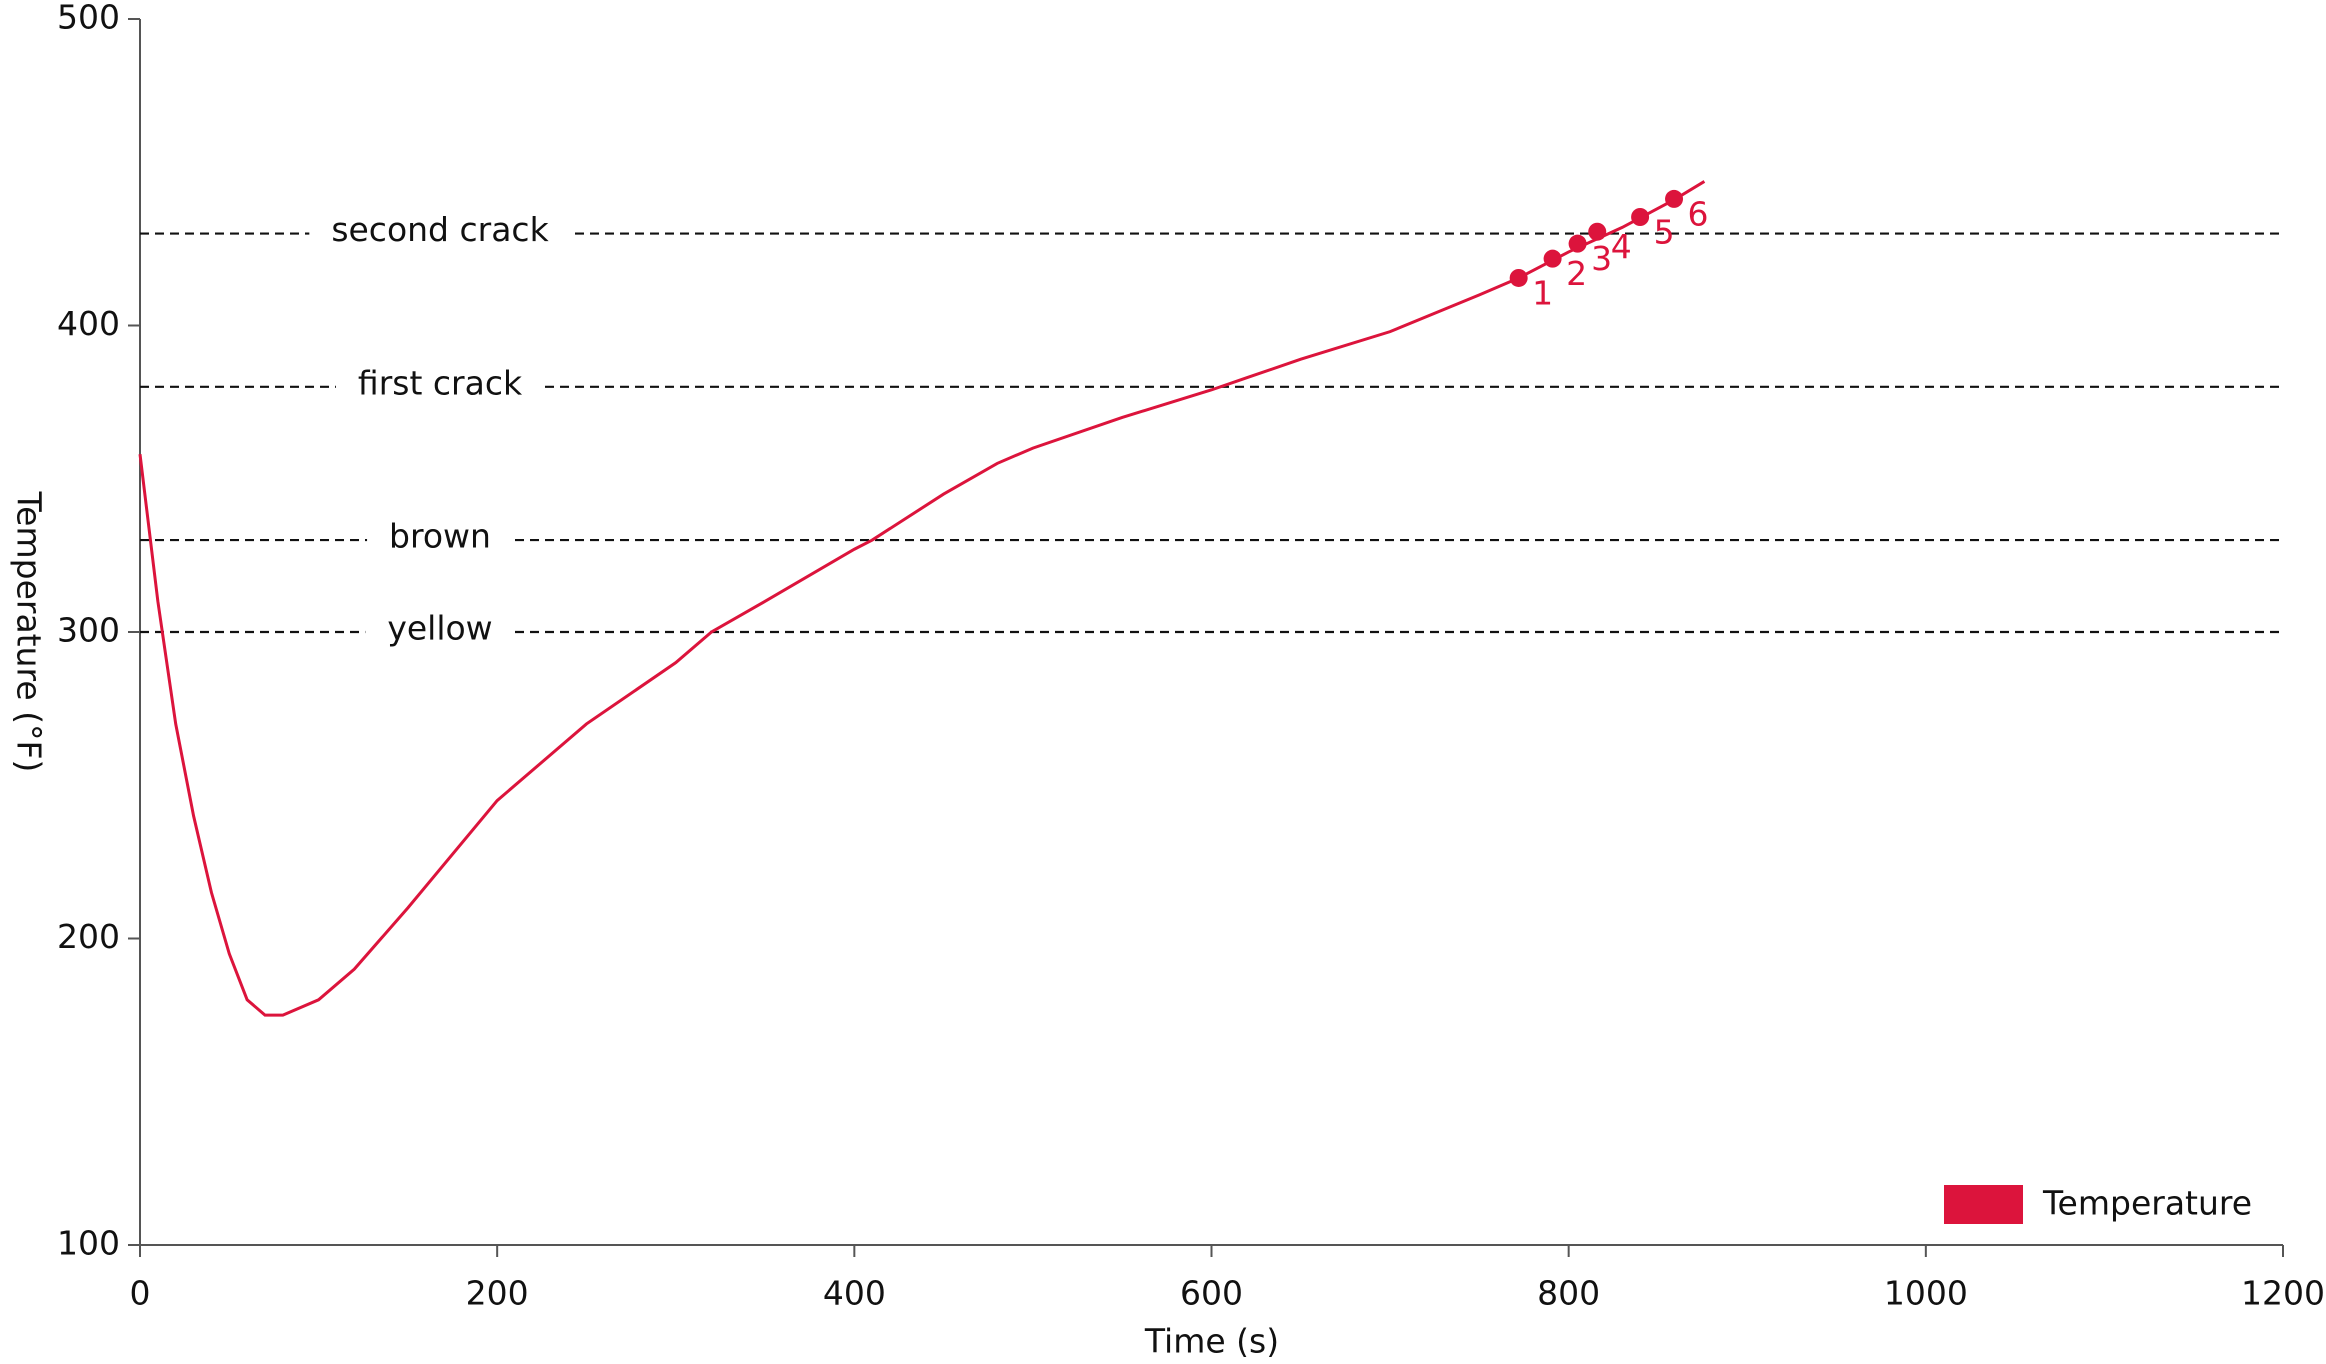 The image size is (2326, 1364). Describe the element at coordinates (88, 323) in the screenshot. I see `y-tick-label: 400` at that location.